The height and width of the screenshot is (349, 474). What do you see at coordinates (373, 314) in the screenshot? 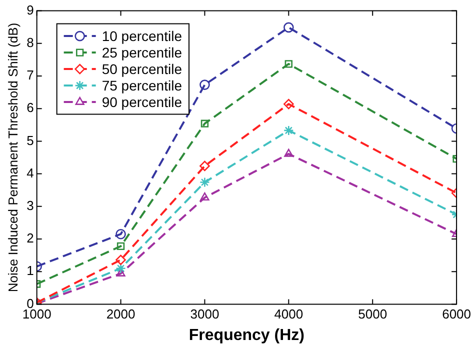
I see `x-tick-label: 5000` at bounding box center [373, 314].